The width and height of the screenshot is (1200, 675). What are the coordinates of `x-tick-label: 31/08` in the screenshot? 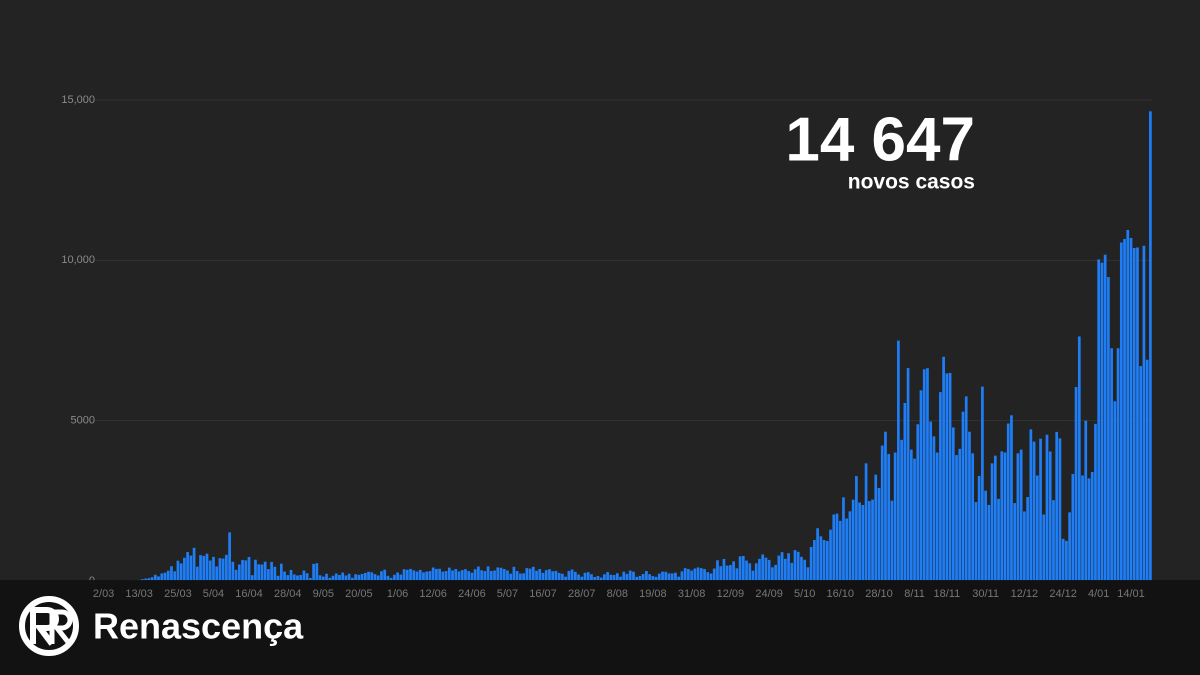 It's located at (692, 594).